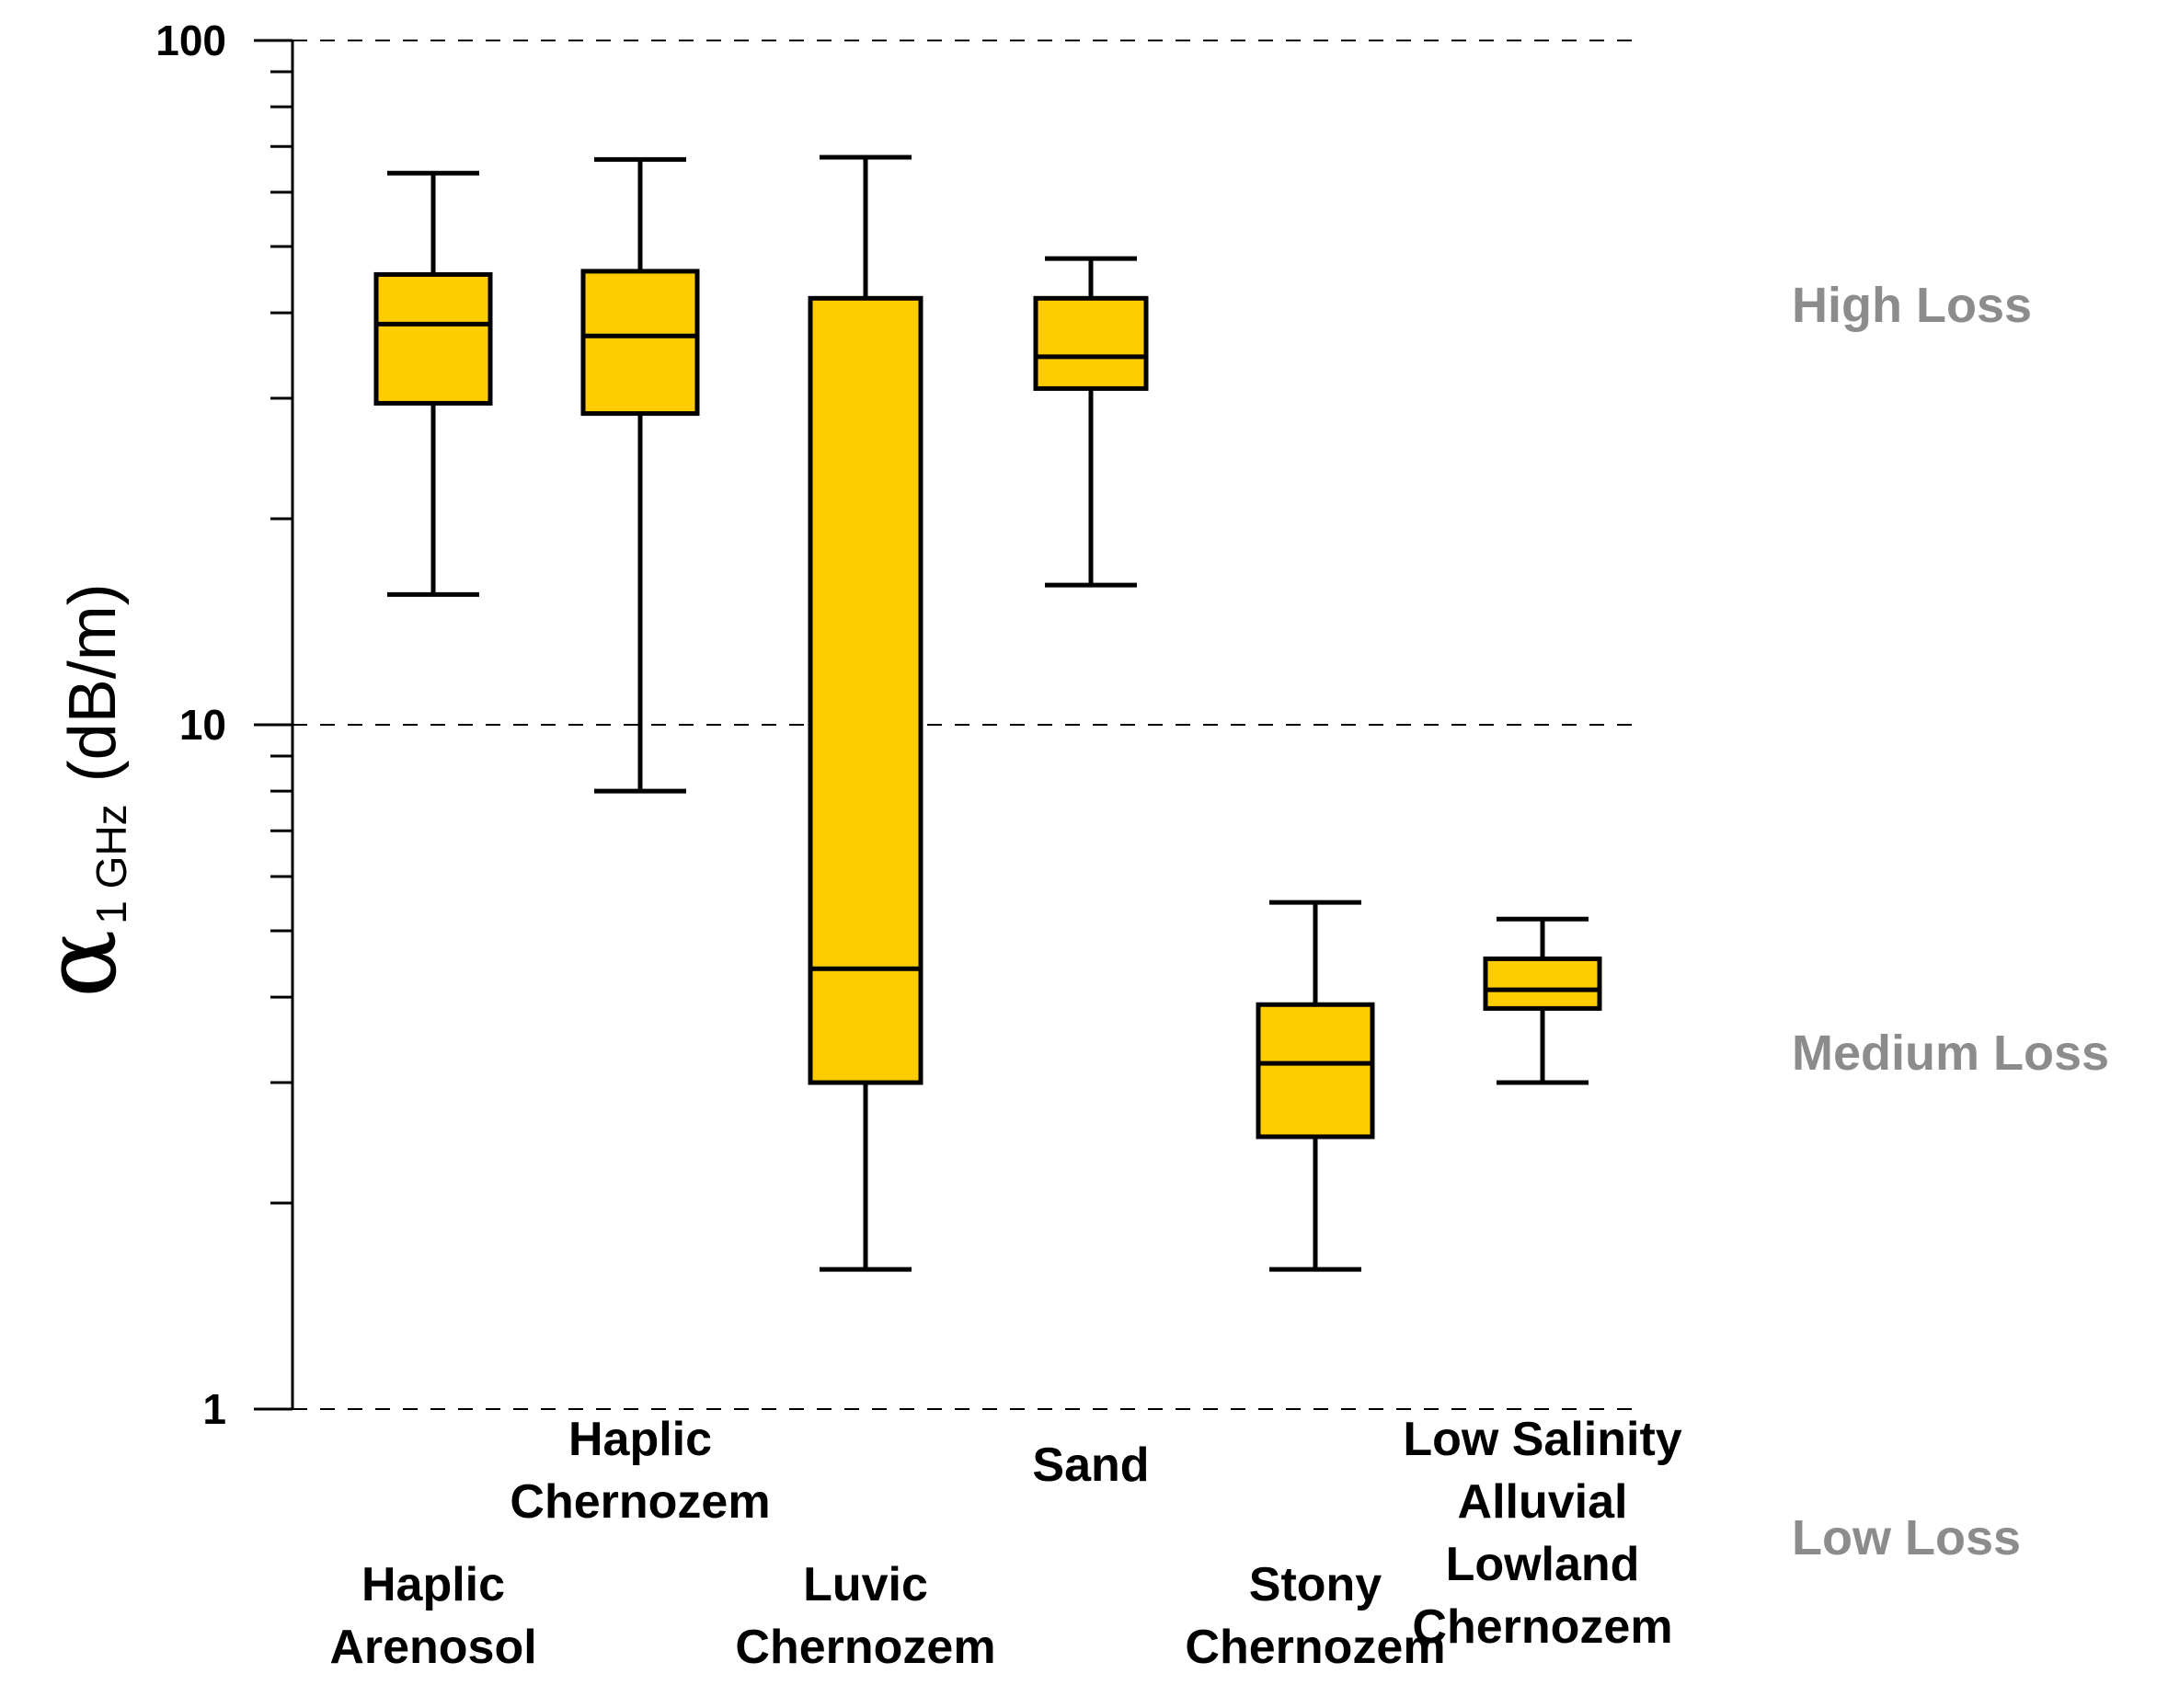  I want to click on box-haplic-arenosol, so click(433, 383).